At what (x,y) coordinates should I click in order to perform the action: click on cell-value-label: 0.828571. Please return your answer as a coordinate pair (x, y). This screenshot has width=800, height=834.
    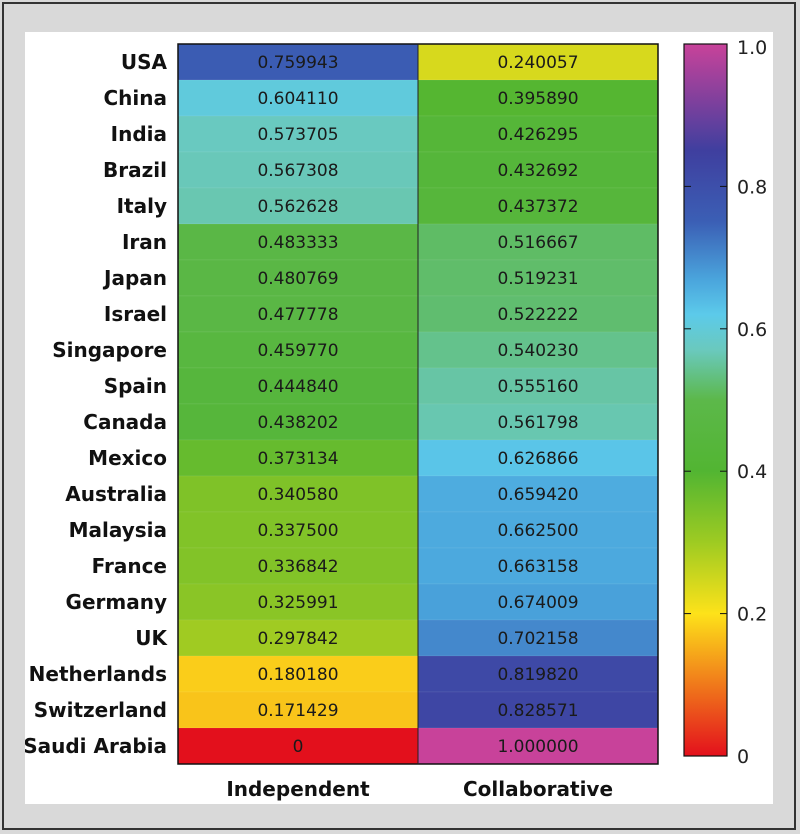
    Looking at the image, I should click on (537, 711).